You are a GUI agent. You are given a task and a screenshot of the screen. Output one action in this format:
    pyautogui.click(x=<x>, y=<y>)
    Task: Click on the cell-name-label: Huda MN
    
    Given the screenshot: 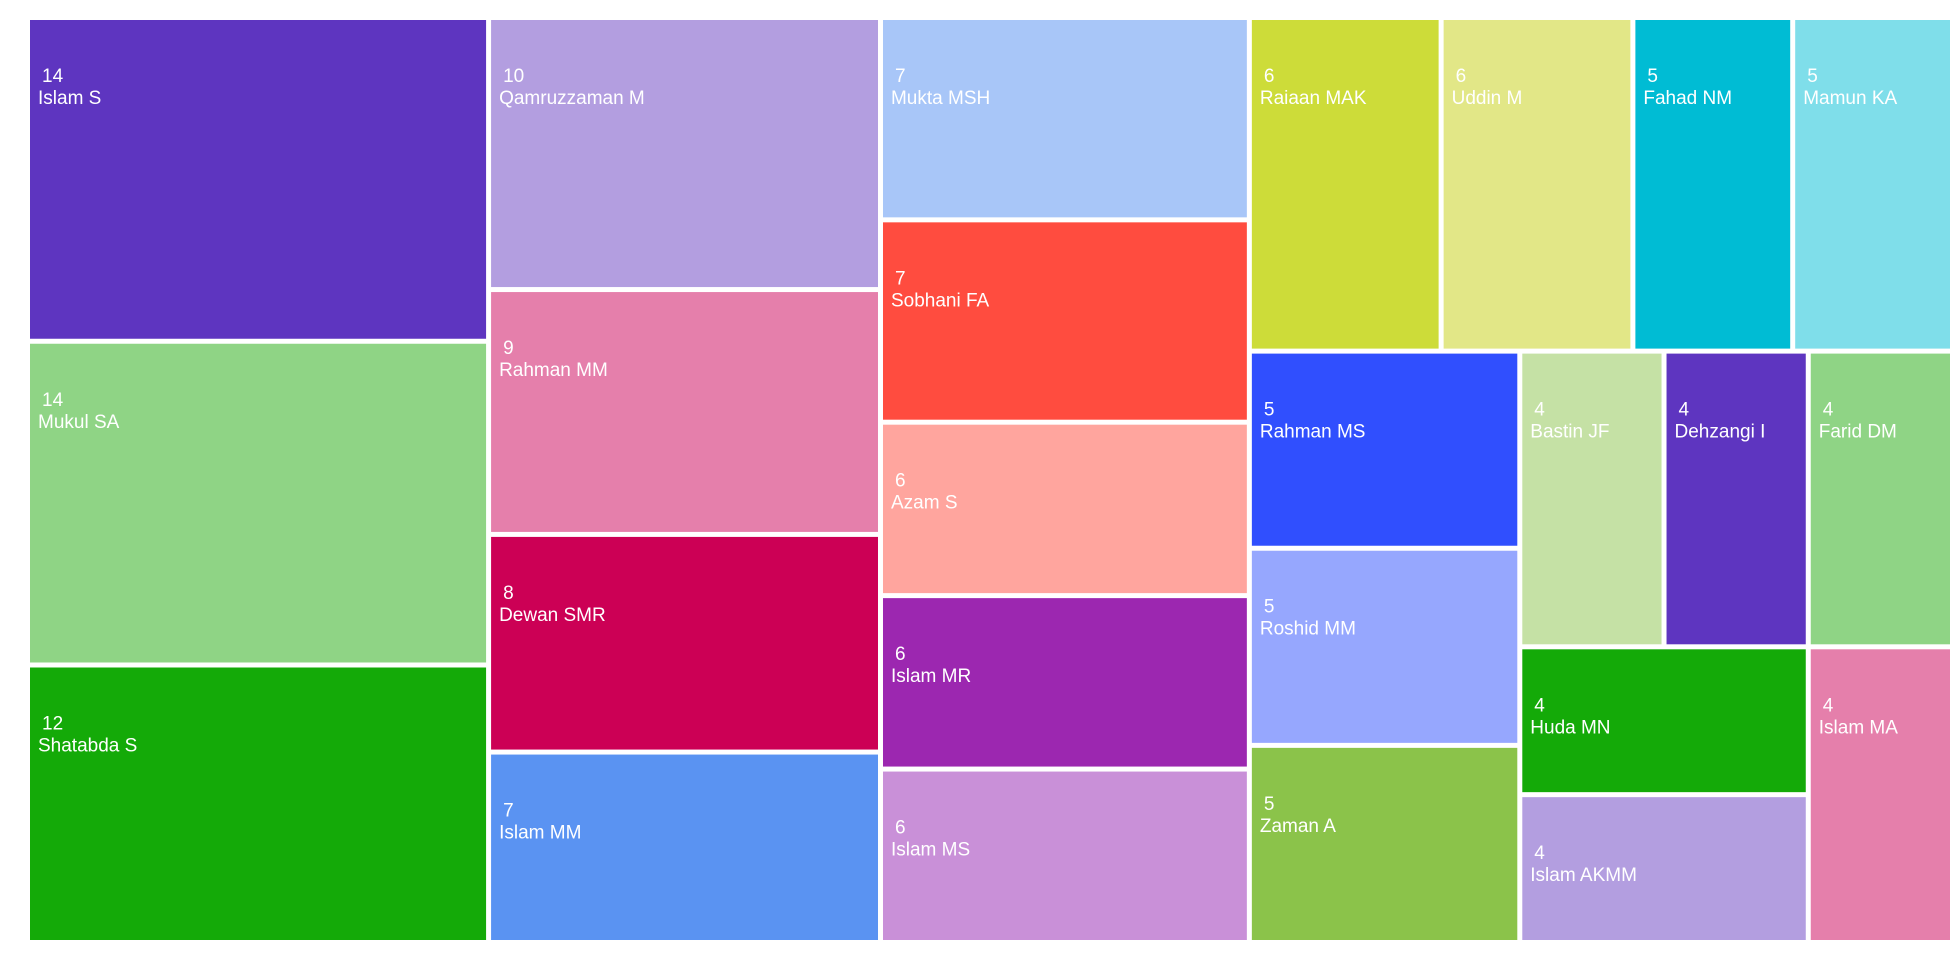 What is the action you would take?
    pyautogui.click(x=1570, y=727)
    